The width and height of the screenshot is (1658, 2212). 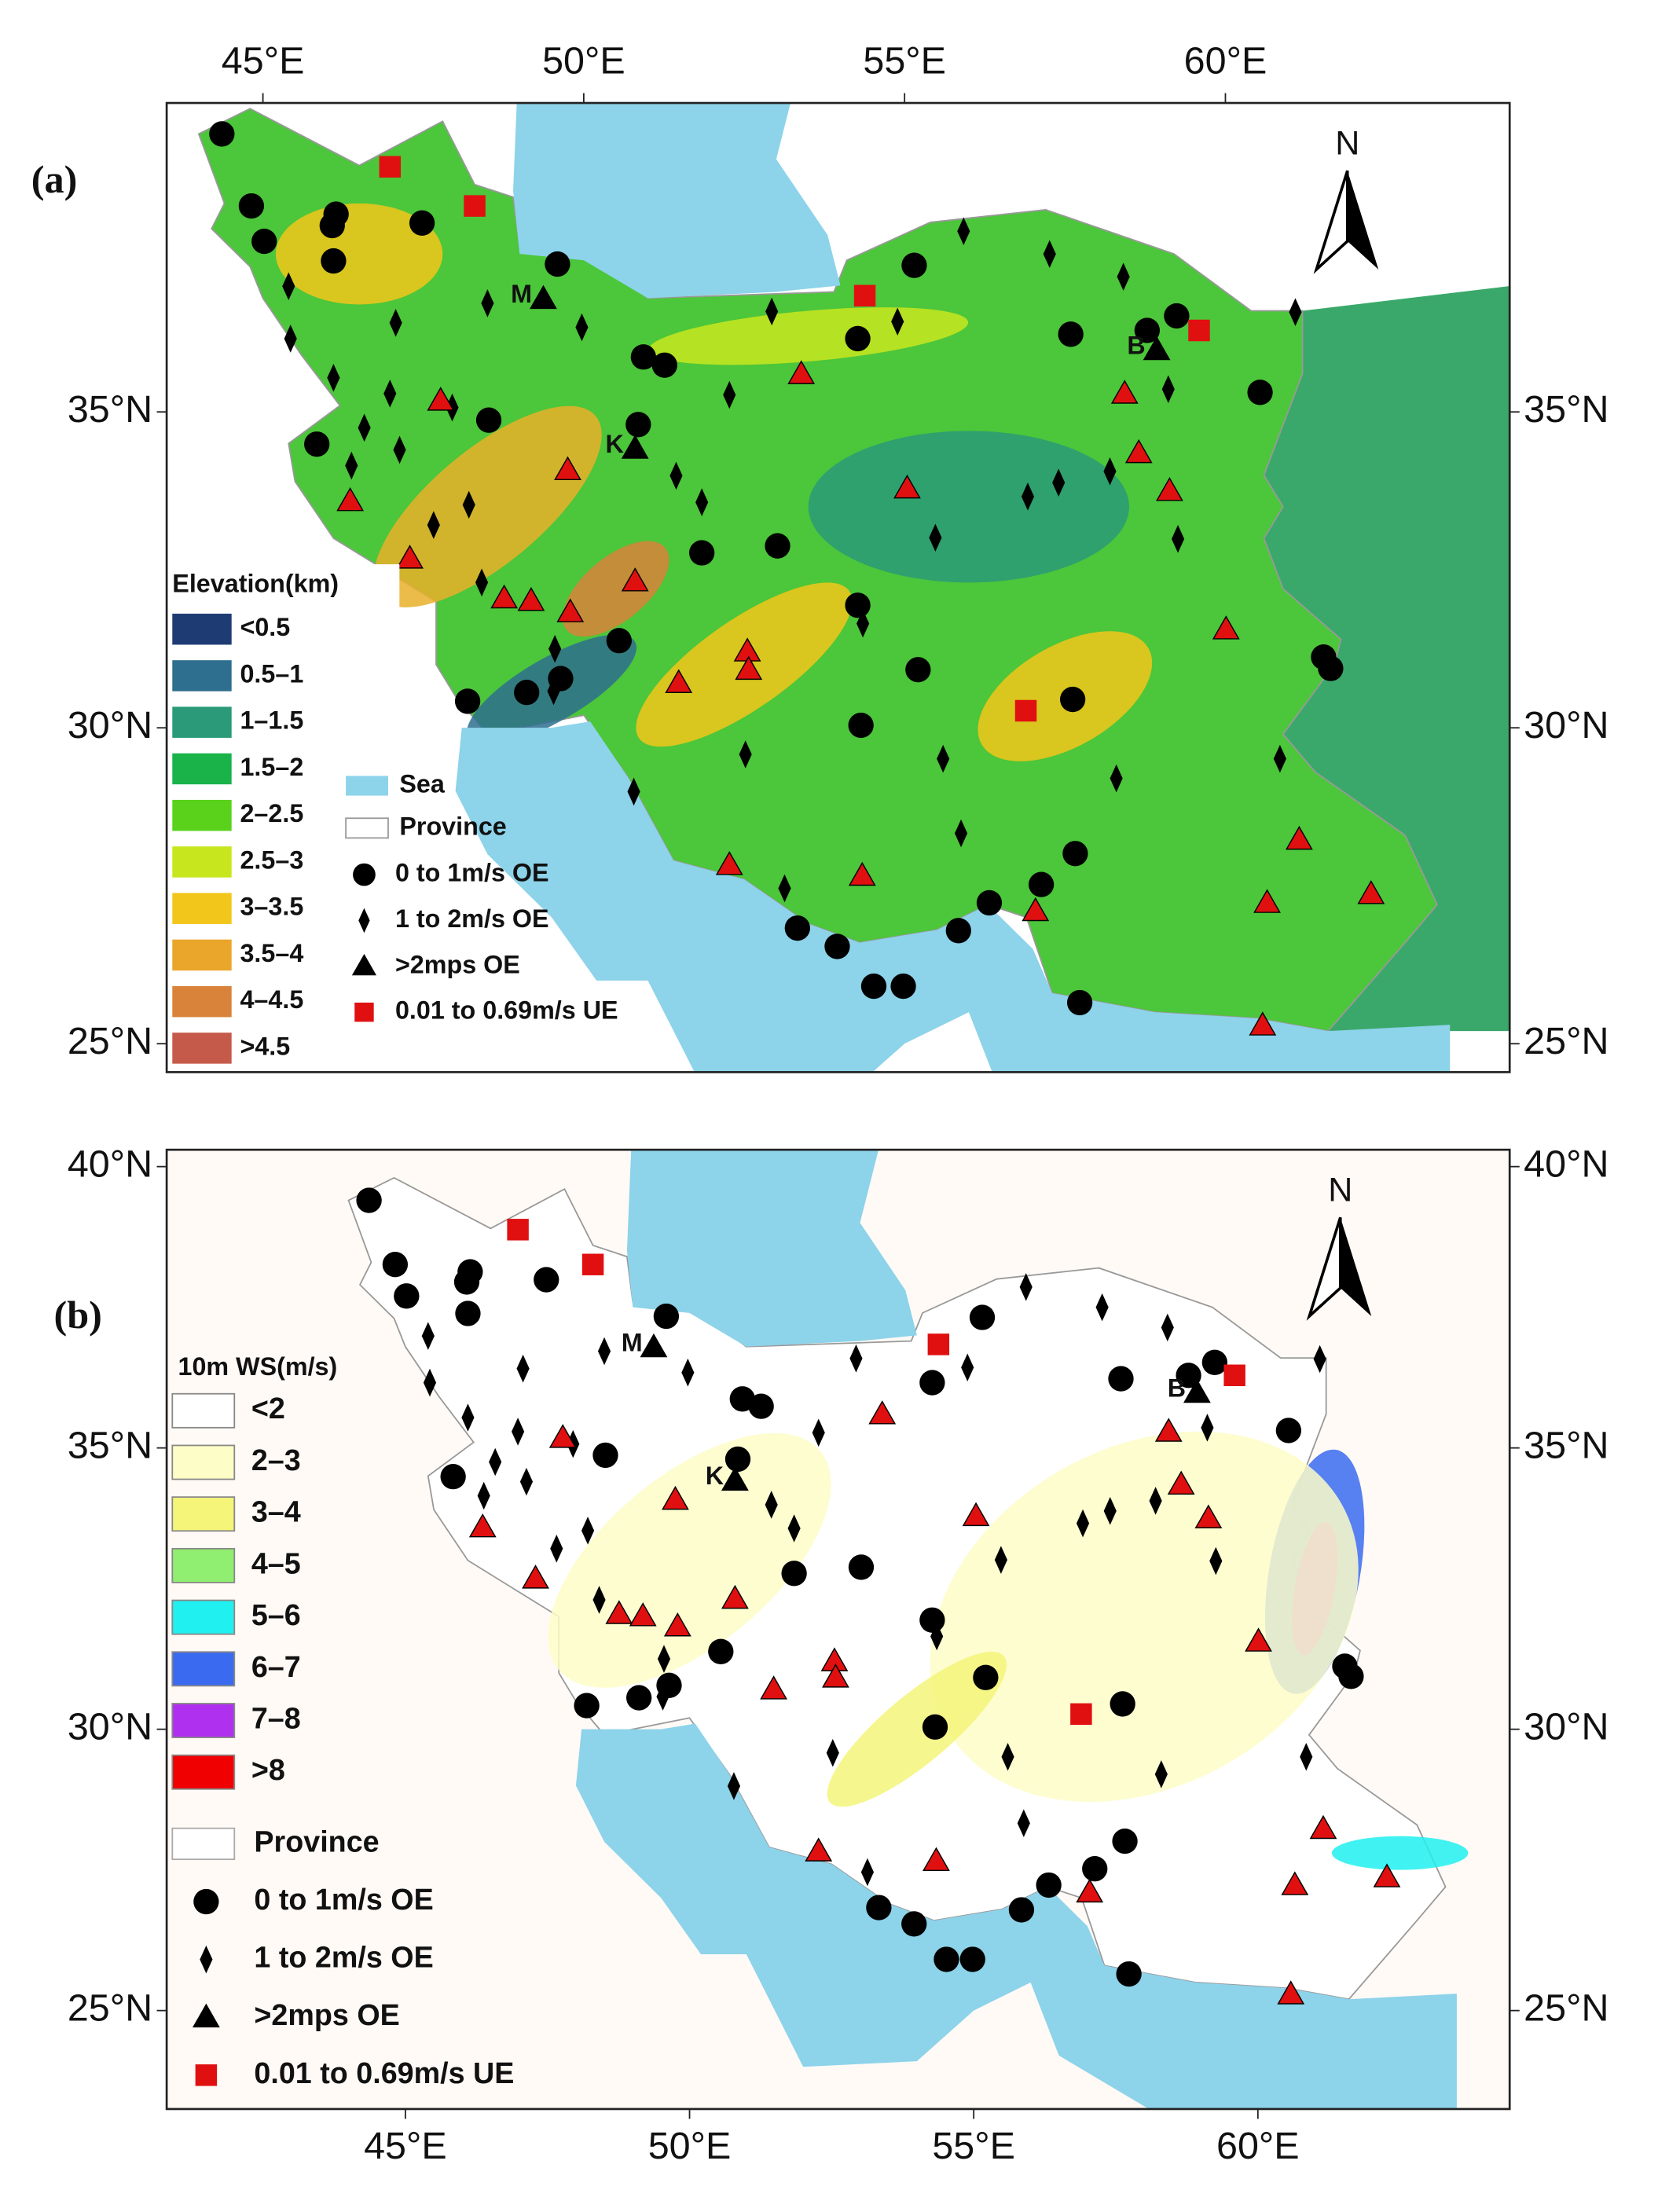 I want to click on legend-label: 4–5, so click(x=276, y=1562).